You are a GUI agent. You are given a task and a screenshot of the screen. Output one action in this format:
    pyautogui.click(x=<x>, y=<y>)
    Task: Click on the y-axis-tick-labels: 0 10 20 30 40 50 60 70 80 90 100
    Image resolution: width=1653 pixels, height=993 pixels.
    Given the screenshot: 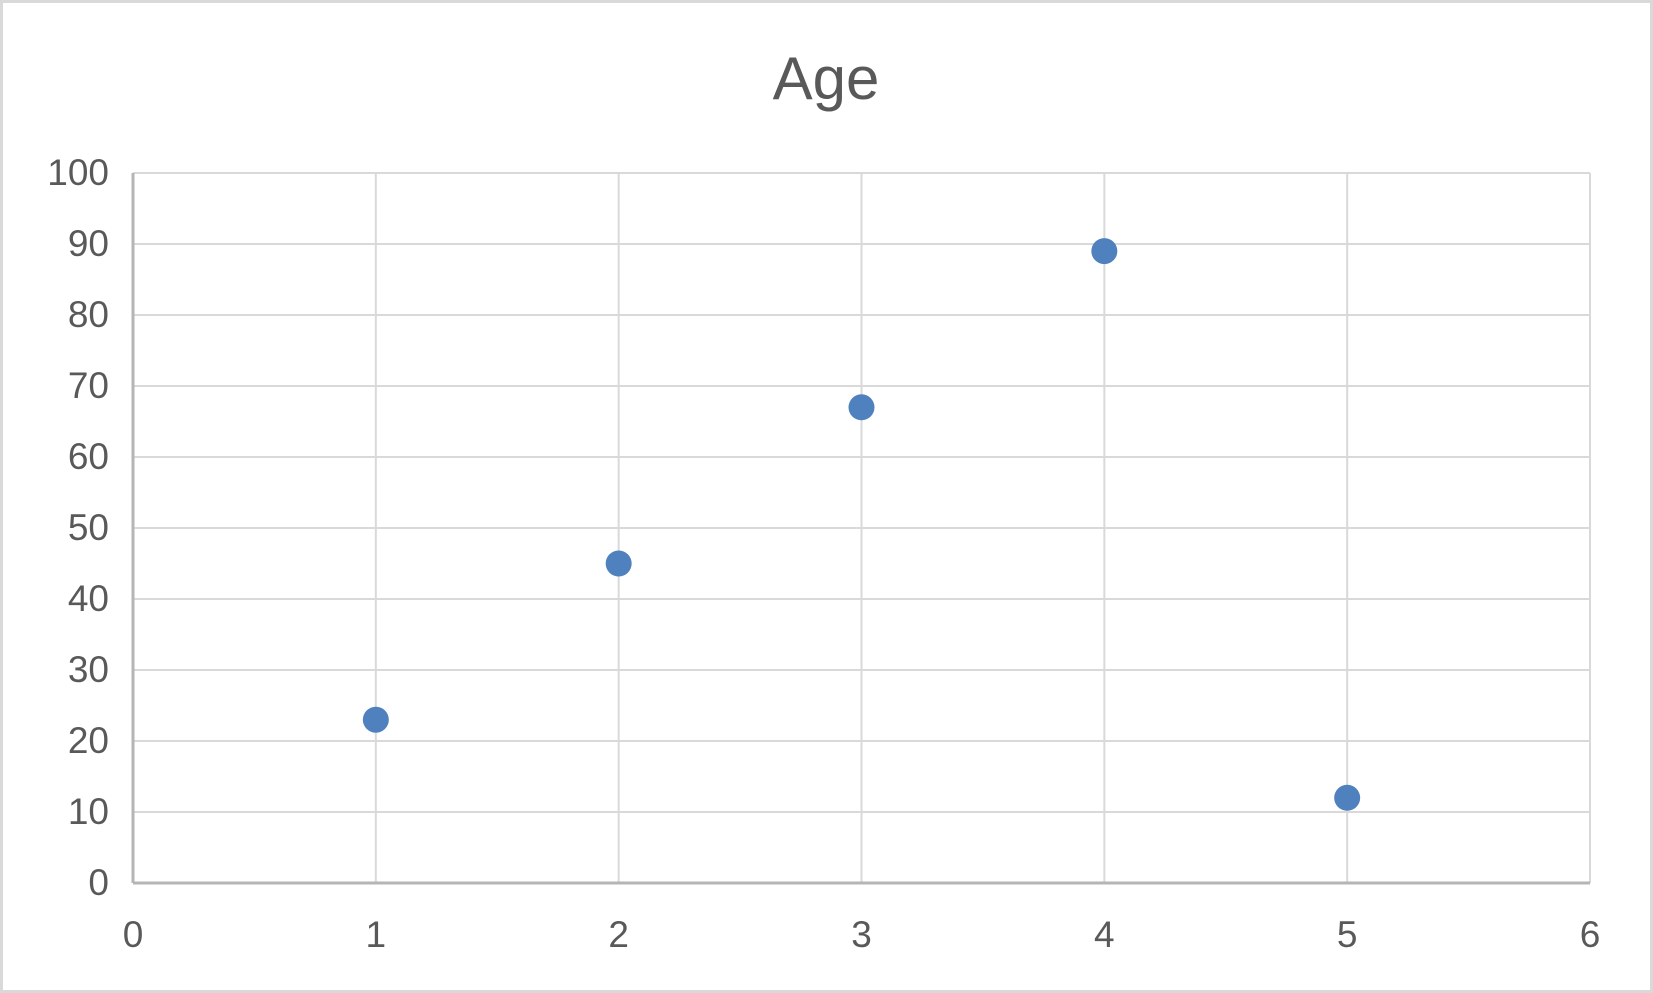 What is the action you would take?
    pyautogui.click(x=78, y=527)
    